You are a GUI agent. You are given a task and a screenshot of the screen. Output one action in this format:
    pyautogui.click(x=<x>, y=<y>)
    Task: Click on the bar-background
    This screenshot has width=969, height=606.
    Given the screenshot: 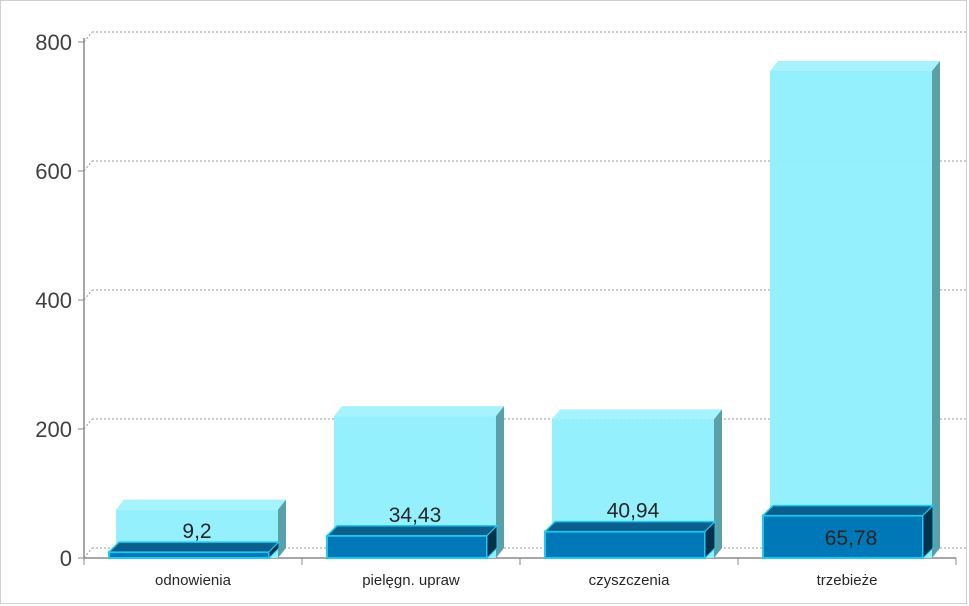 What is the action you would take?
    pyautogui.click(x=851, y=315)
    